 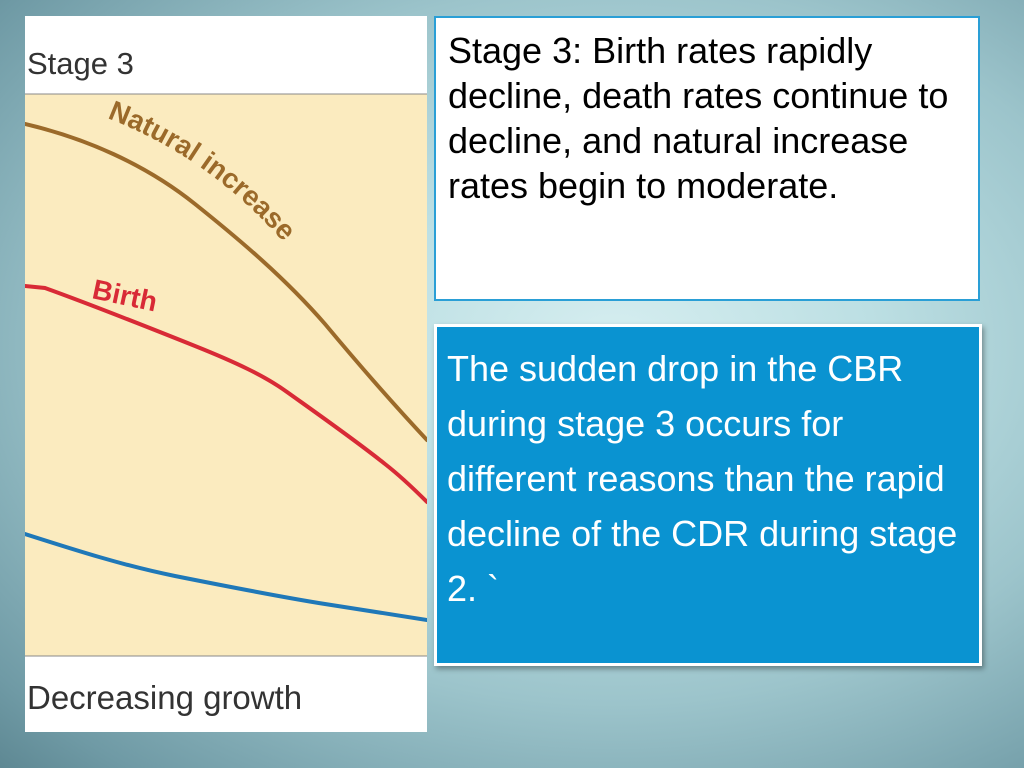 What do you see at coordinates (165, 697) in the screenshot?
I see `figure-footer: Decreasing growth` at bounding box center [165, 697].